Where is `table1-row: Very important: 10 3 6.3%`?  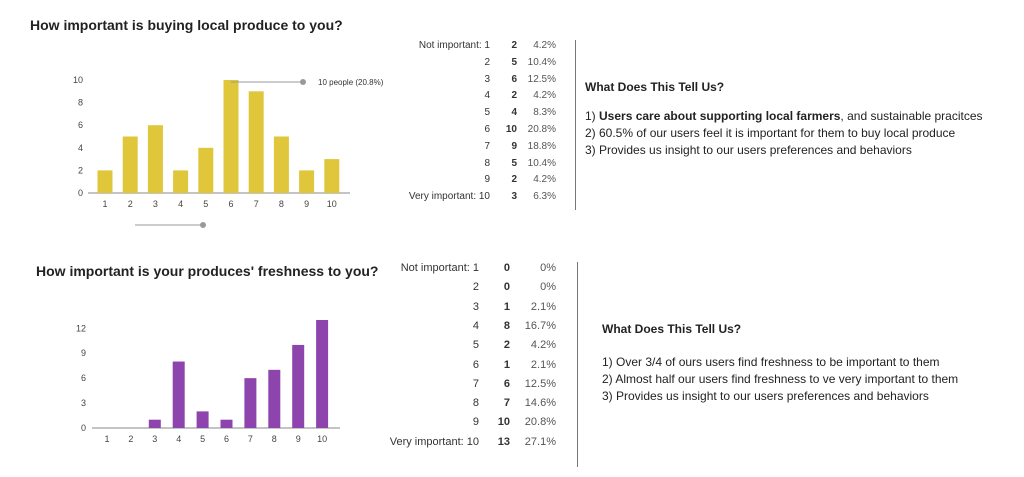
table1-row: Very important: 10 3 6.3% is located at coordinates (480, 198).